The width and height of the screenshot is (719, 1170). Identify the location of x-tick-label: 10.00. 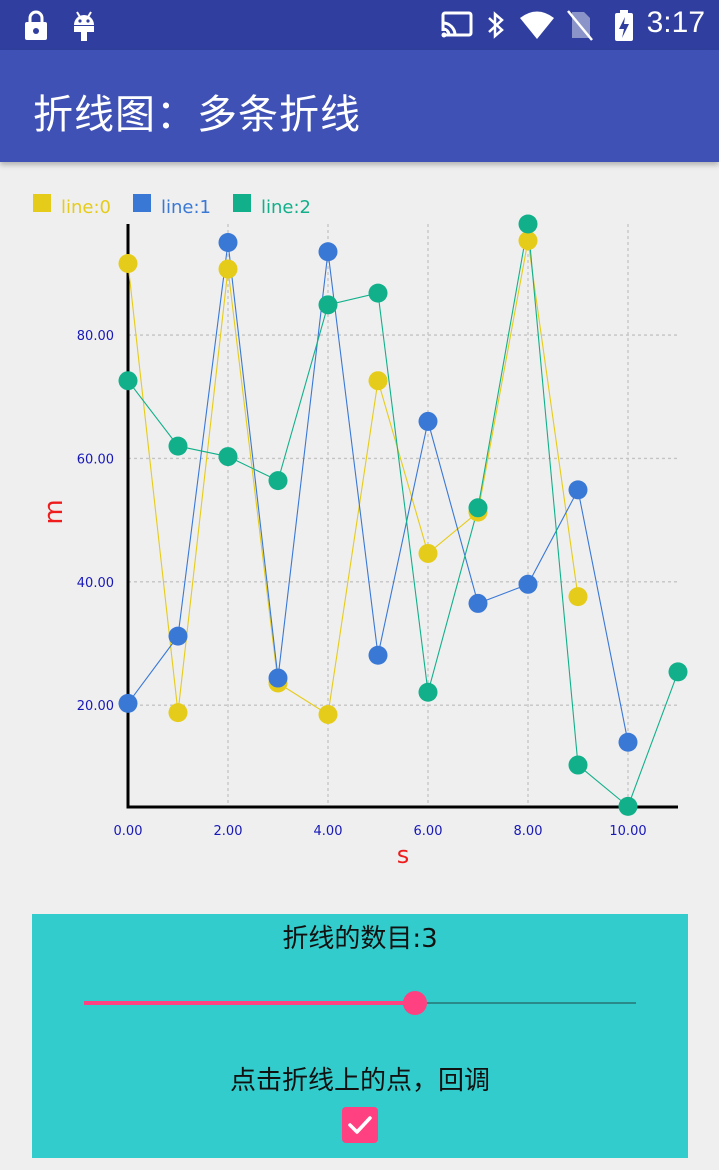
(627, 831).